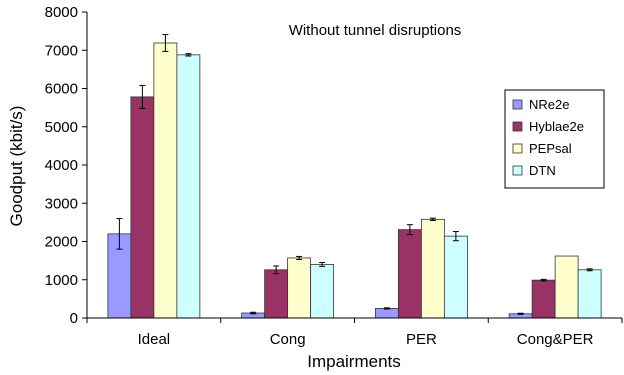 Image resolution: width=624 pixels, height=375 pixels. I want to click on y-tick-label: 7000, so click(61, 50).